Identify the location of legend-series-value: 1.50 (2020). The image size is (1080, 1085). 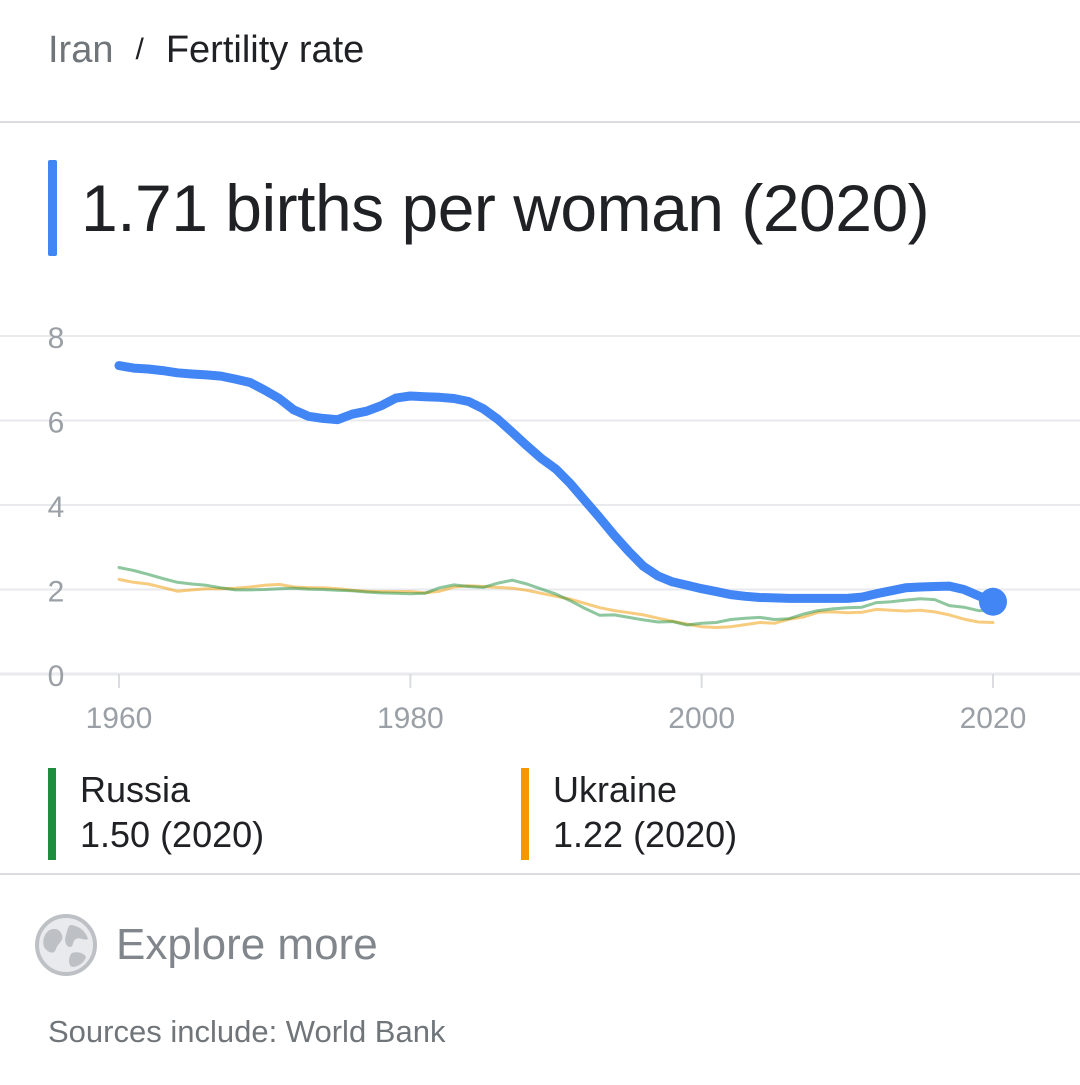
(172, 834).